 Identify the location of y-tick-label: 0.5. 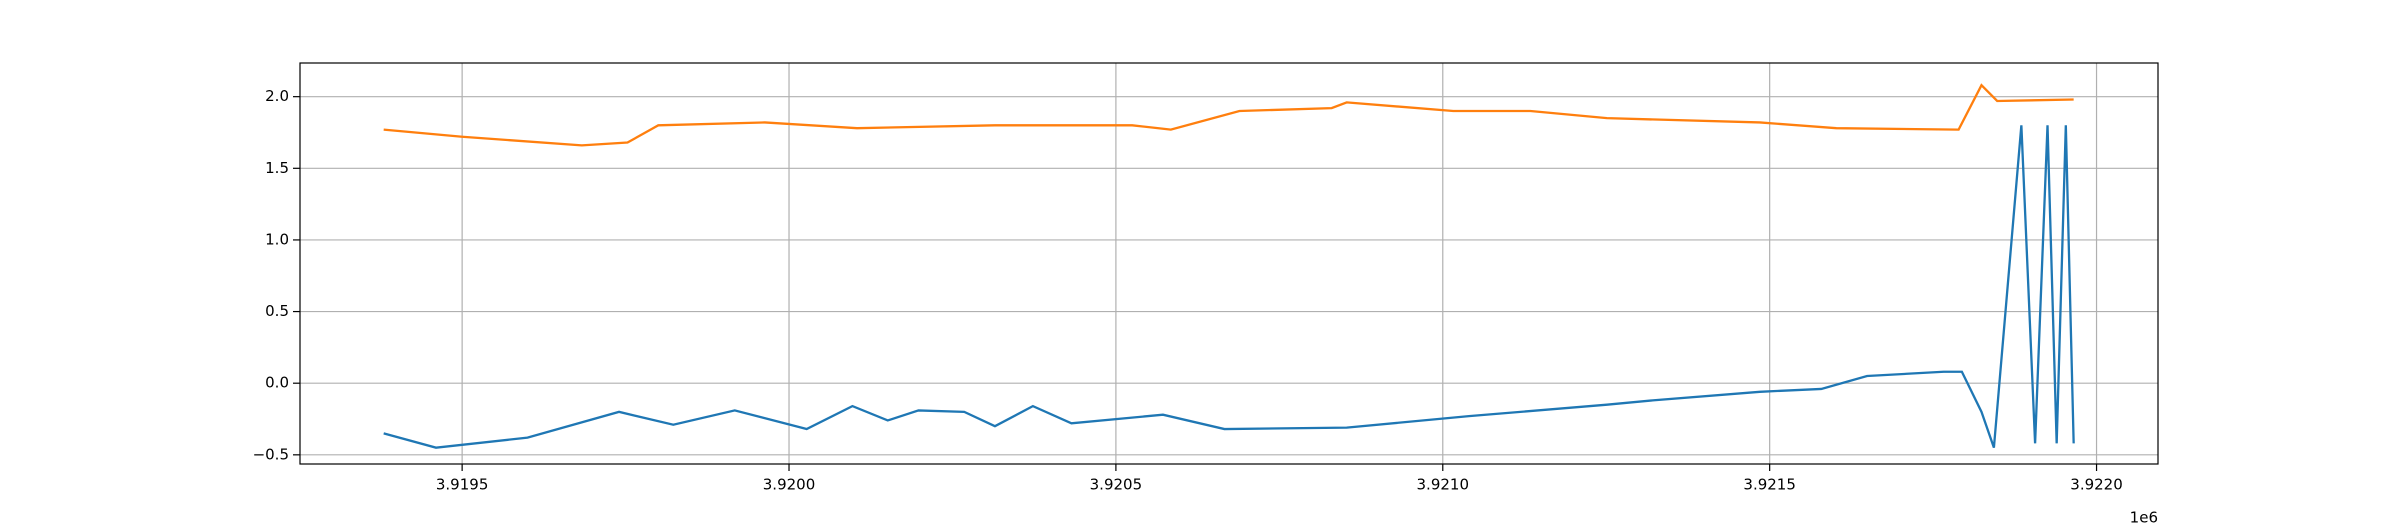
(277, 311).